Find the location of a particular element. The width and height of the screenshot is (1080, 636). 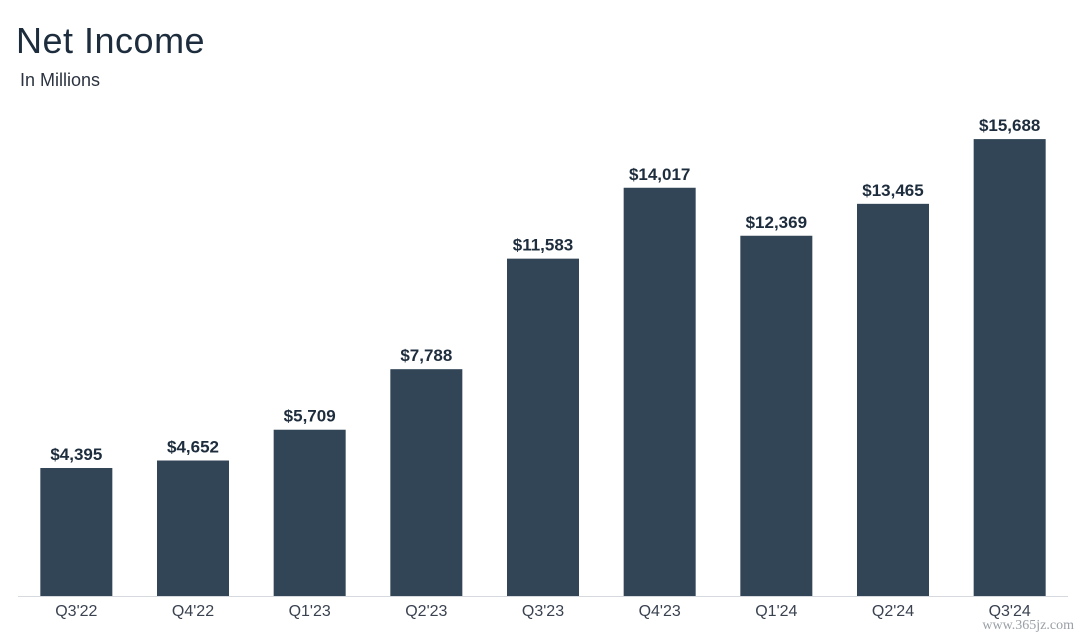

data-label-5: $14,017 is located at coordinates (659, 174).